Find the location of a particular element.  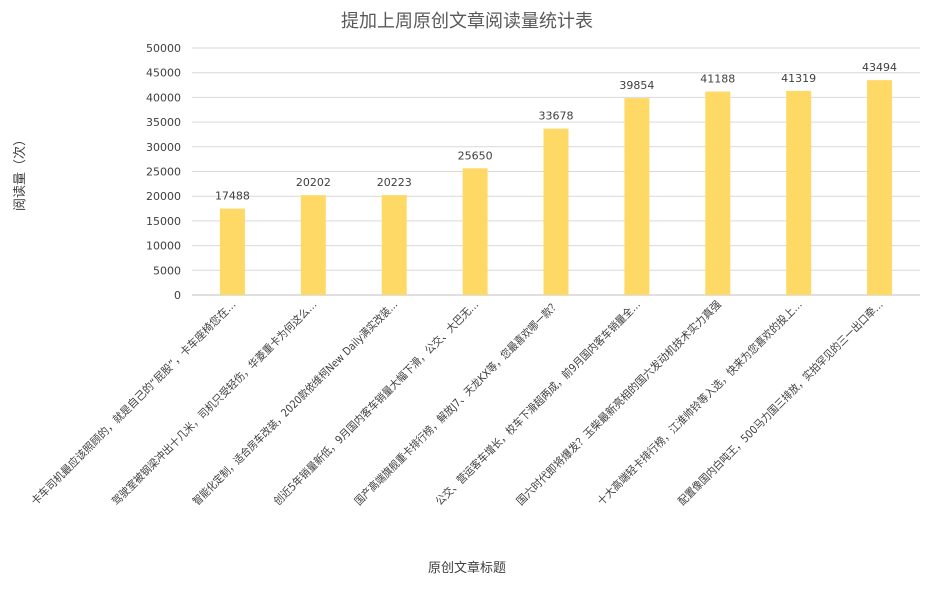

data-label: 41188 is located at coordinates (717, 79).